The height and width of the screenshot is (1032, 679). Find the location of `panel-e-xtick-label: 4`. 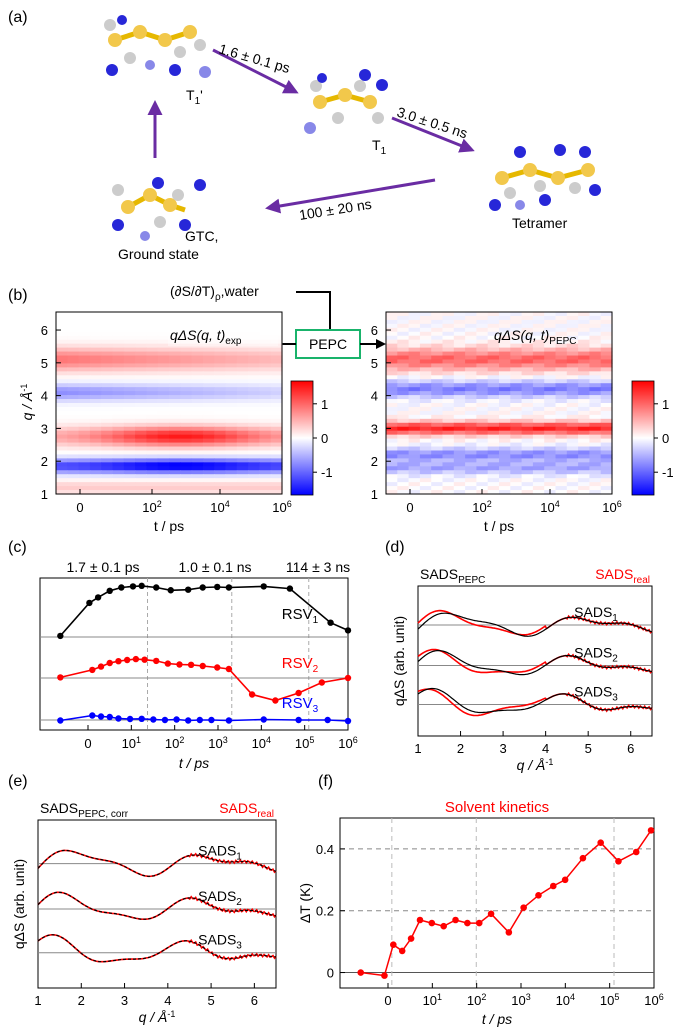

panel-e-xtick-label: 4 is located at coordinates (167, 1000).